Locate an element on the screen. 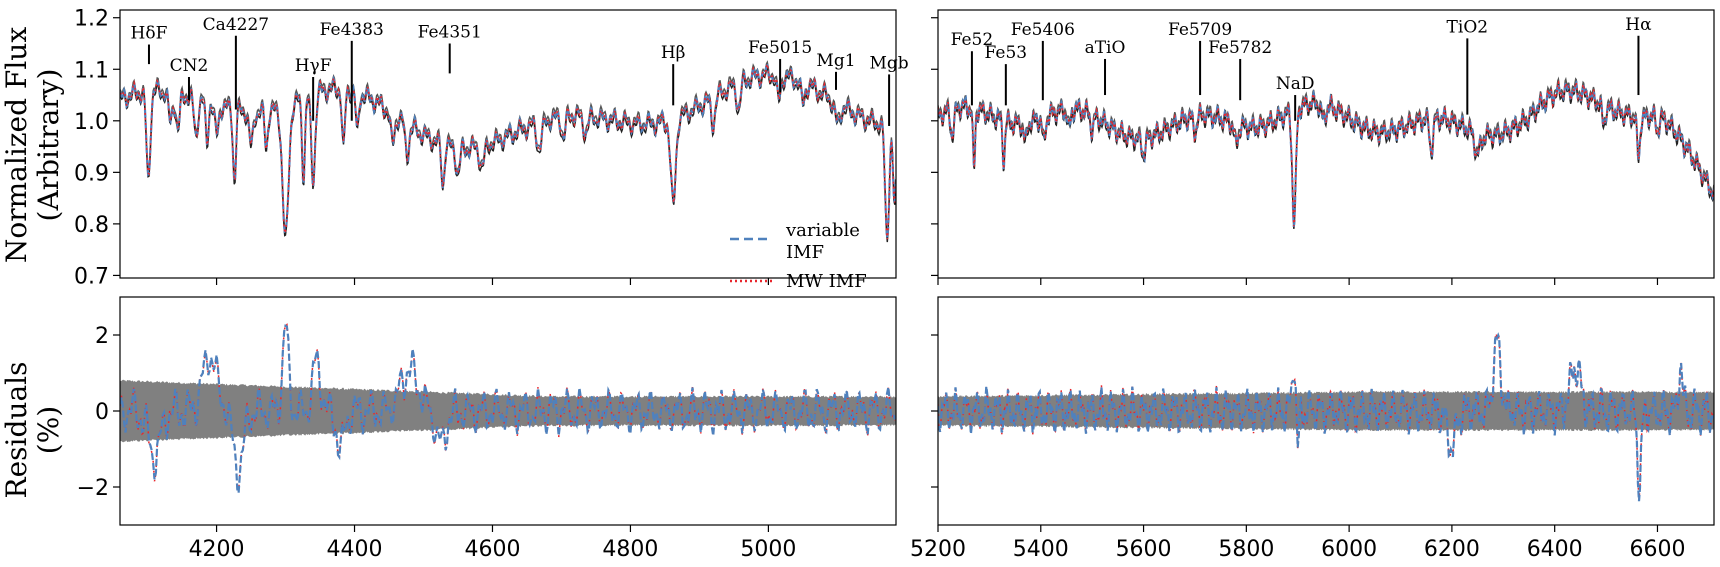 This screenshot has width=1720, height=567. y-tick-label: 0.7 is located at coordinates (91, 276).